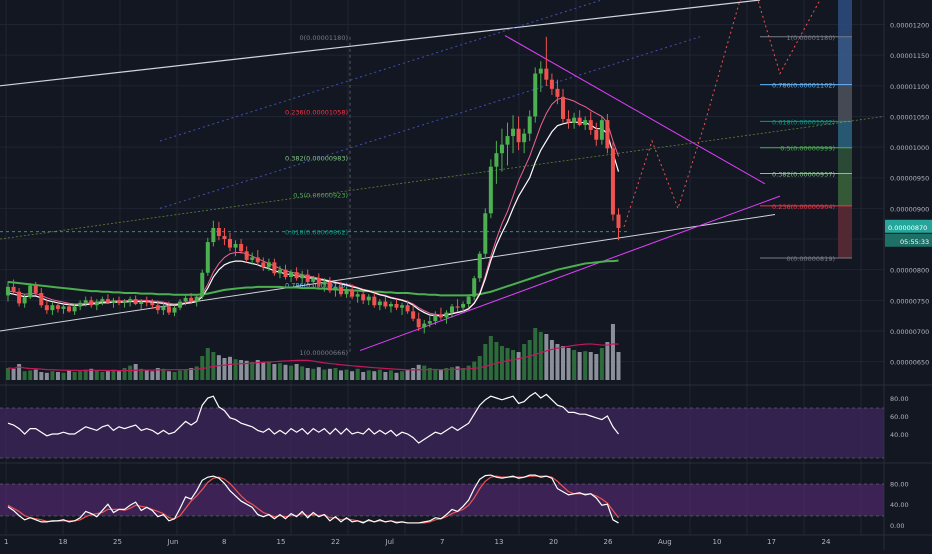 Image resolution: width=932 pixels, height=554 pixels. What do you see at coordinates (335, 542) in the screenshot?
I see `time-tick-label: 22` at bounding box center [335, 542].